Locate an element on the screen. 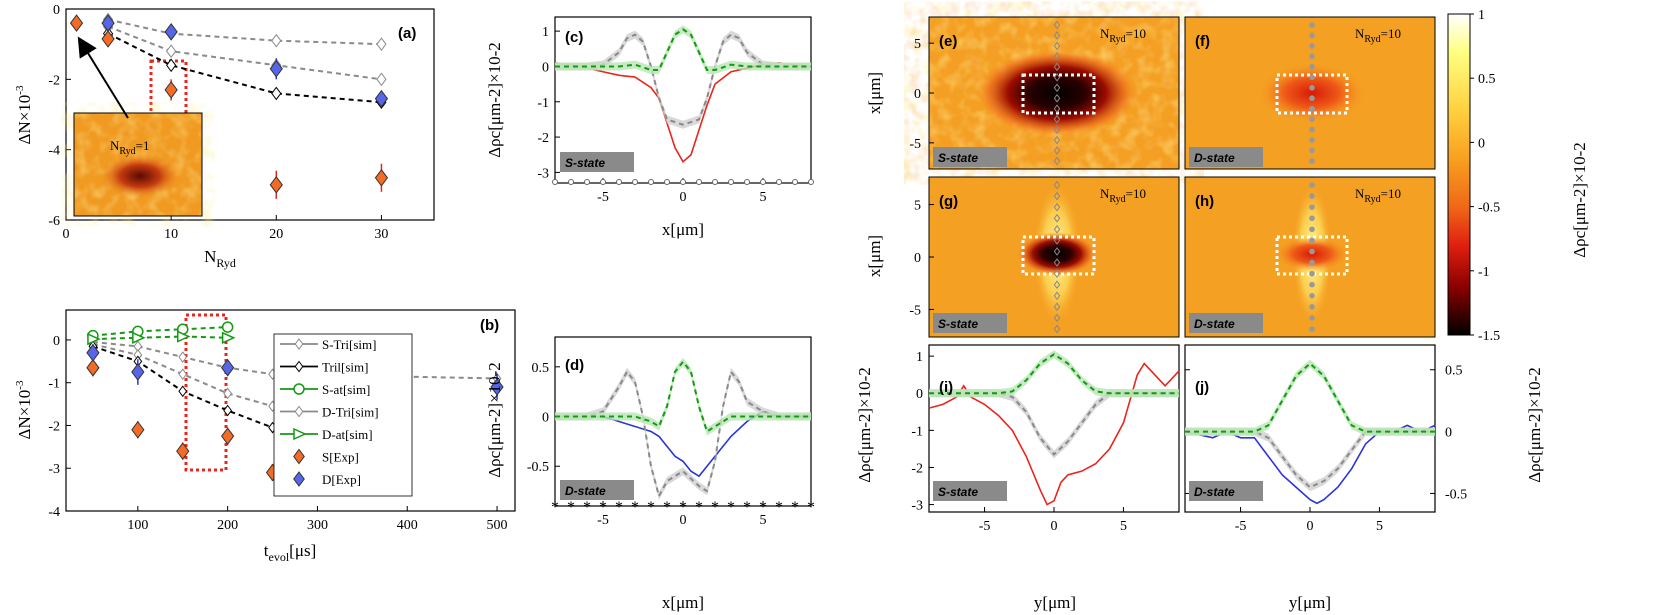  band-tri is located at coordinates (683, 434).